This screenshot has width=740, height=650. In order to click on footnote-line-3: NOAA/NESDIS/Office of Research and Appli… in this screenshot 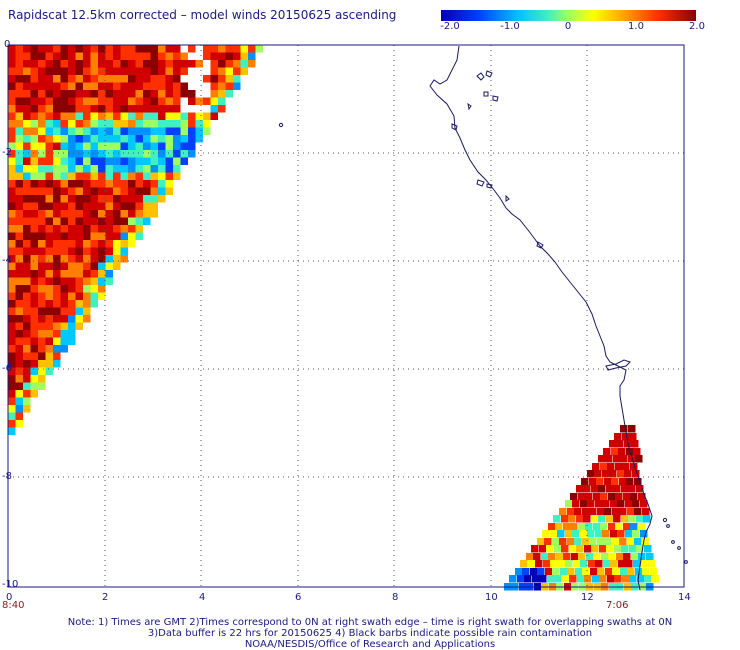, I will do `click(370, 644)`.